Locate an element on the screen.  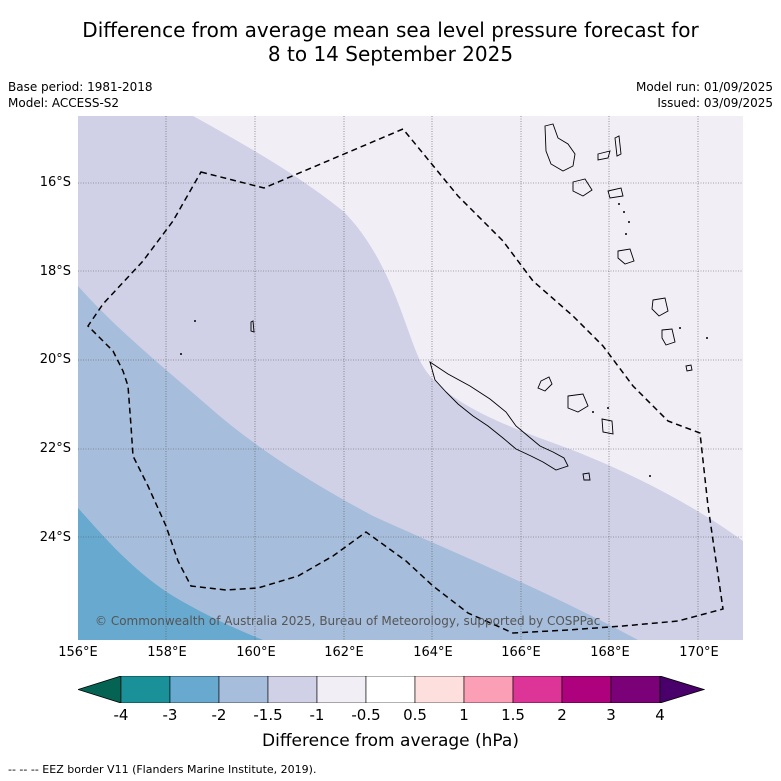
lon-label-162e: 162°E is located at coordinates (344, 652).